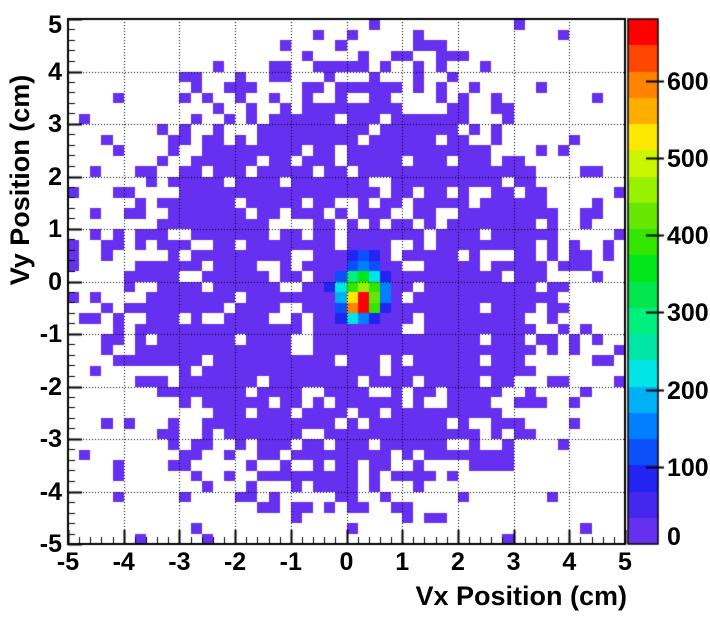  What do you see at coordinates (123, 562) in the screenshot?
I see `x-tick-label: -4` at bounding box center [123, 562].